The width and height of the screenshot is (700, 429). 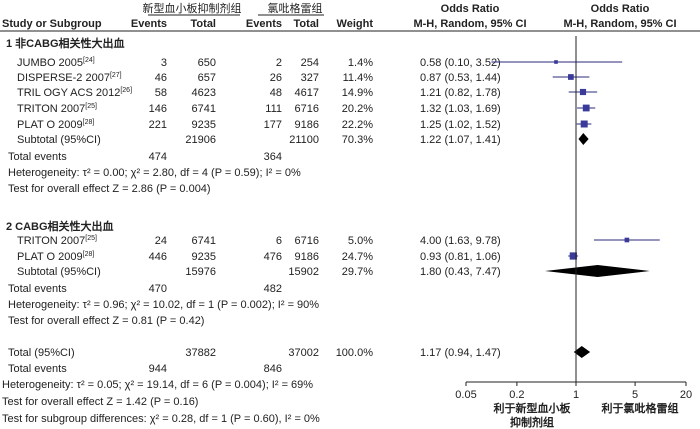 I want to click on weight-cell: 22.2%, so click(x=357, y=125).